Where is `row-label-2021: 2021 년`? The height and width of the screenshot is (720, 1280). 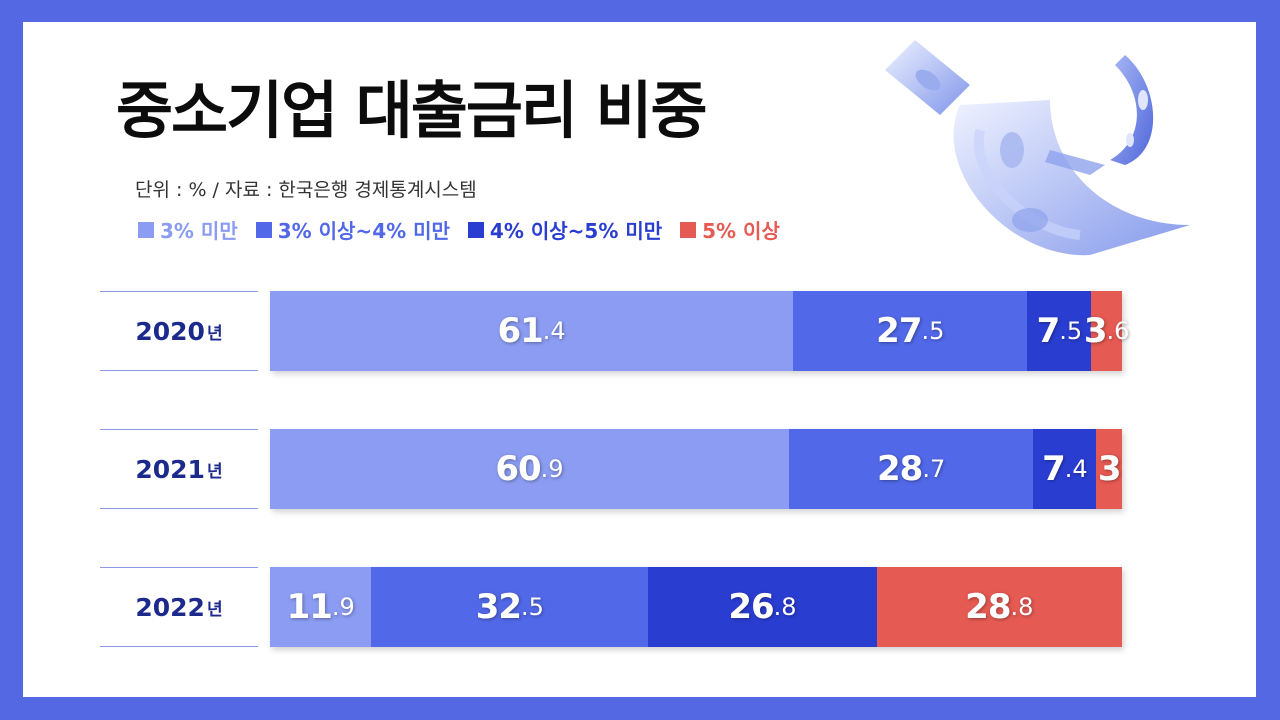
row-label-2021: 2021 년 is located at coordinates (179, 469).